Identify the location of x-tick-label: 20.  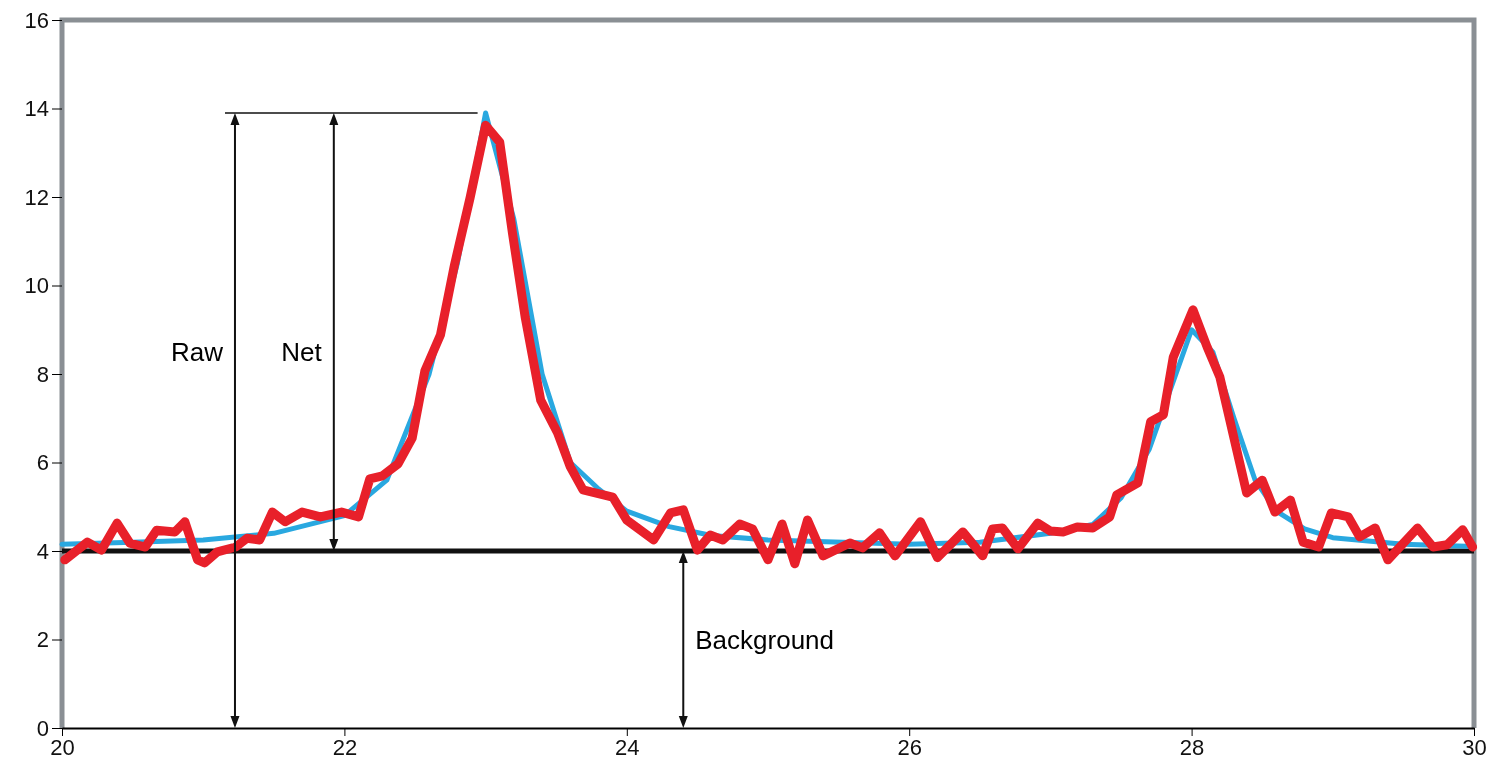
(62, 747).